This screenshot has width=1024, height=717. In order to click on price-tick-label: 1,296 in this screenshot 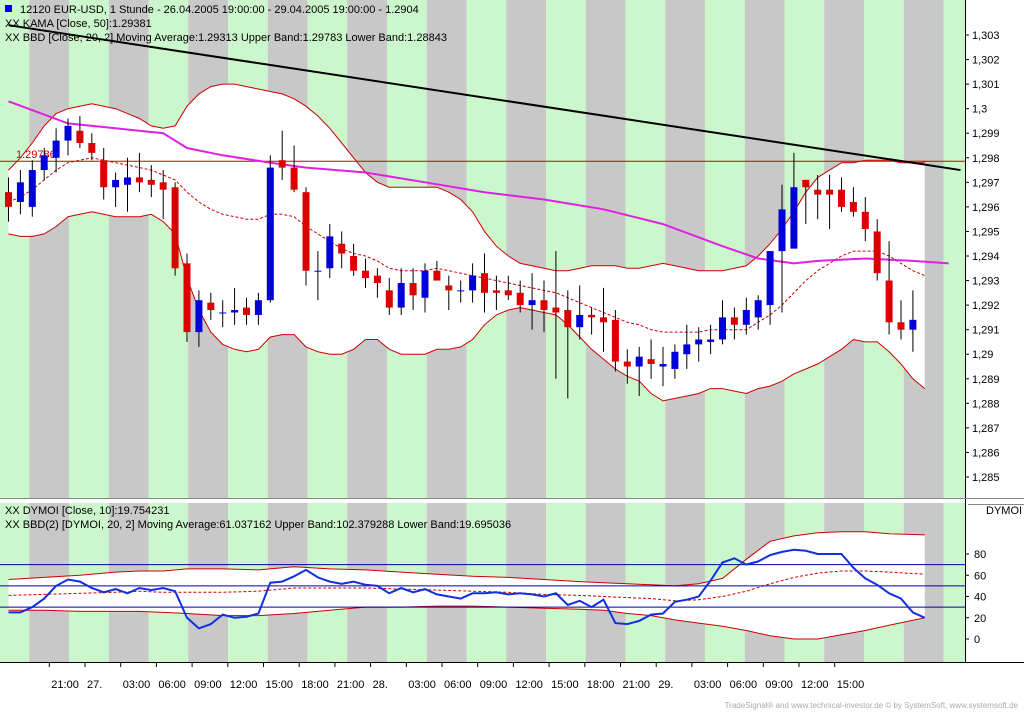, I will do `click(986, 208)`.